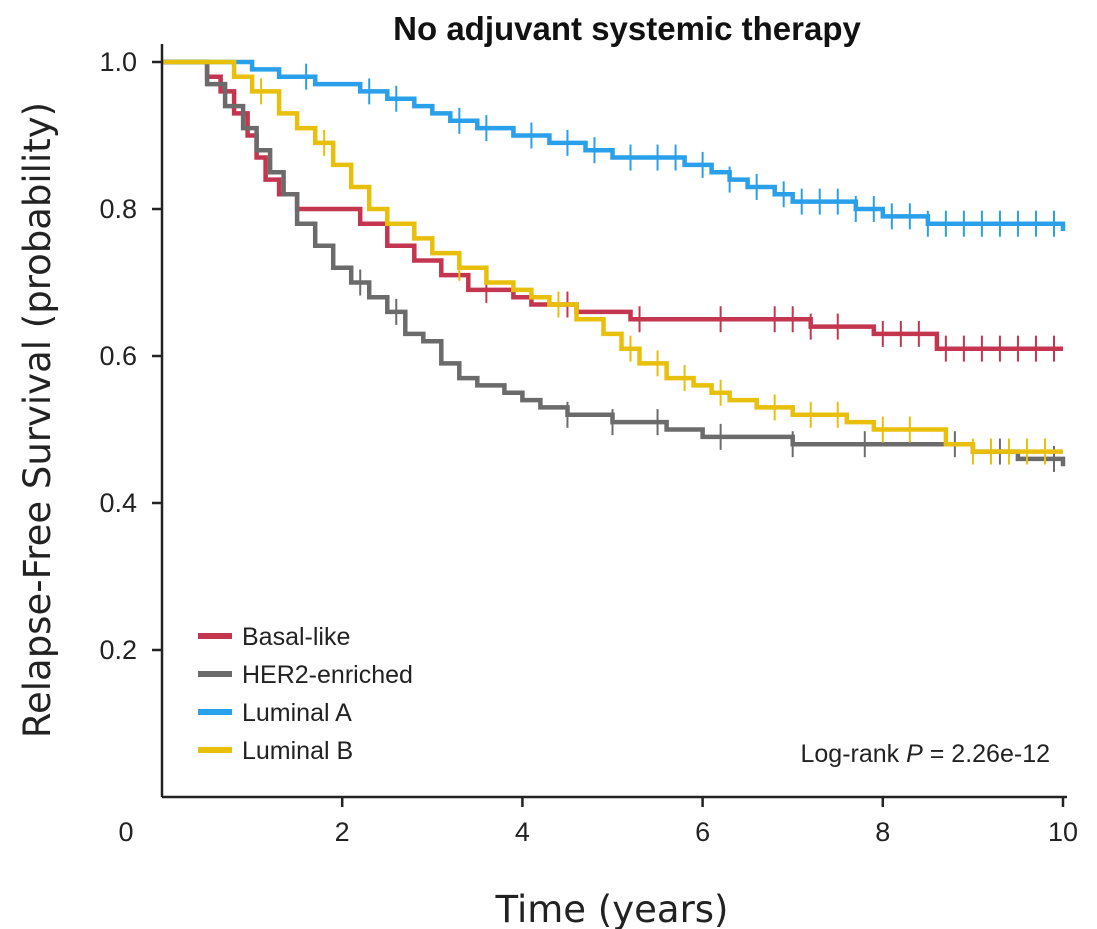 This screenshot has width=1097, height=929. What do you see at coordinates (1063, 832) in the screenshot?
I see `x-tick-label: 10` at bounding box center [1063, 832].